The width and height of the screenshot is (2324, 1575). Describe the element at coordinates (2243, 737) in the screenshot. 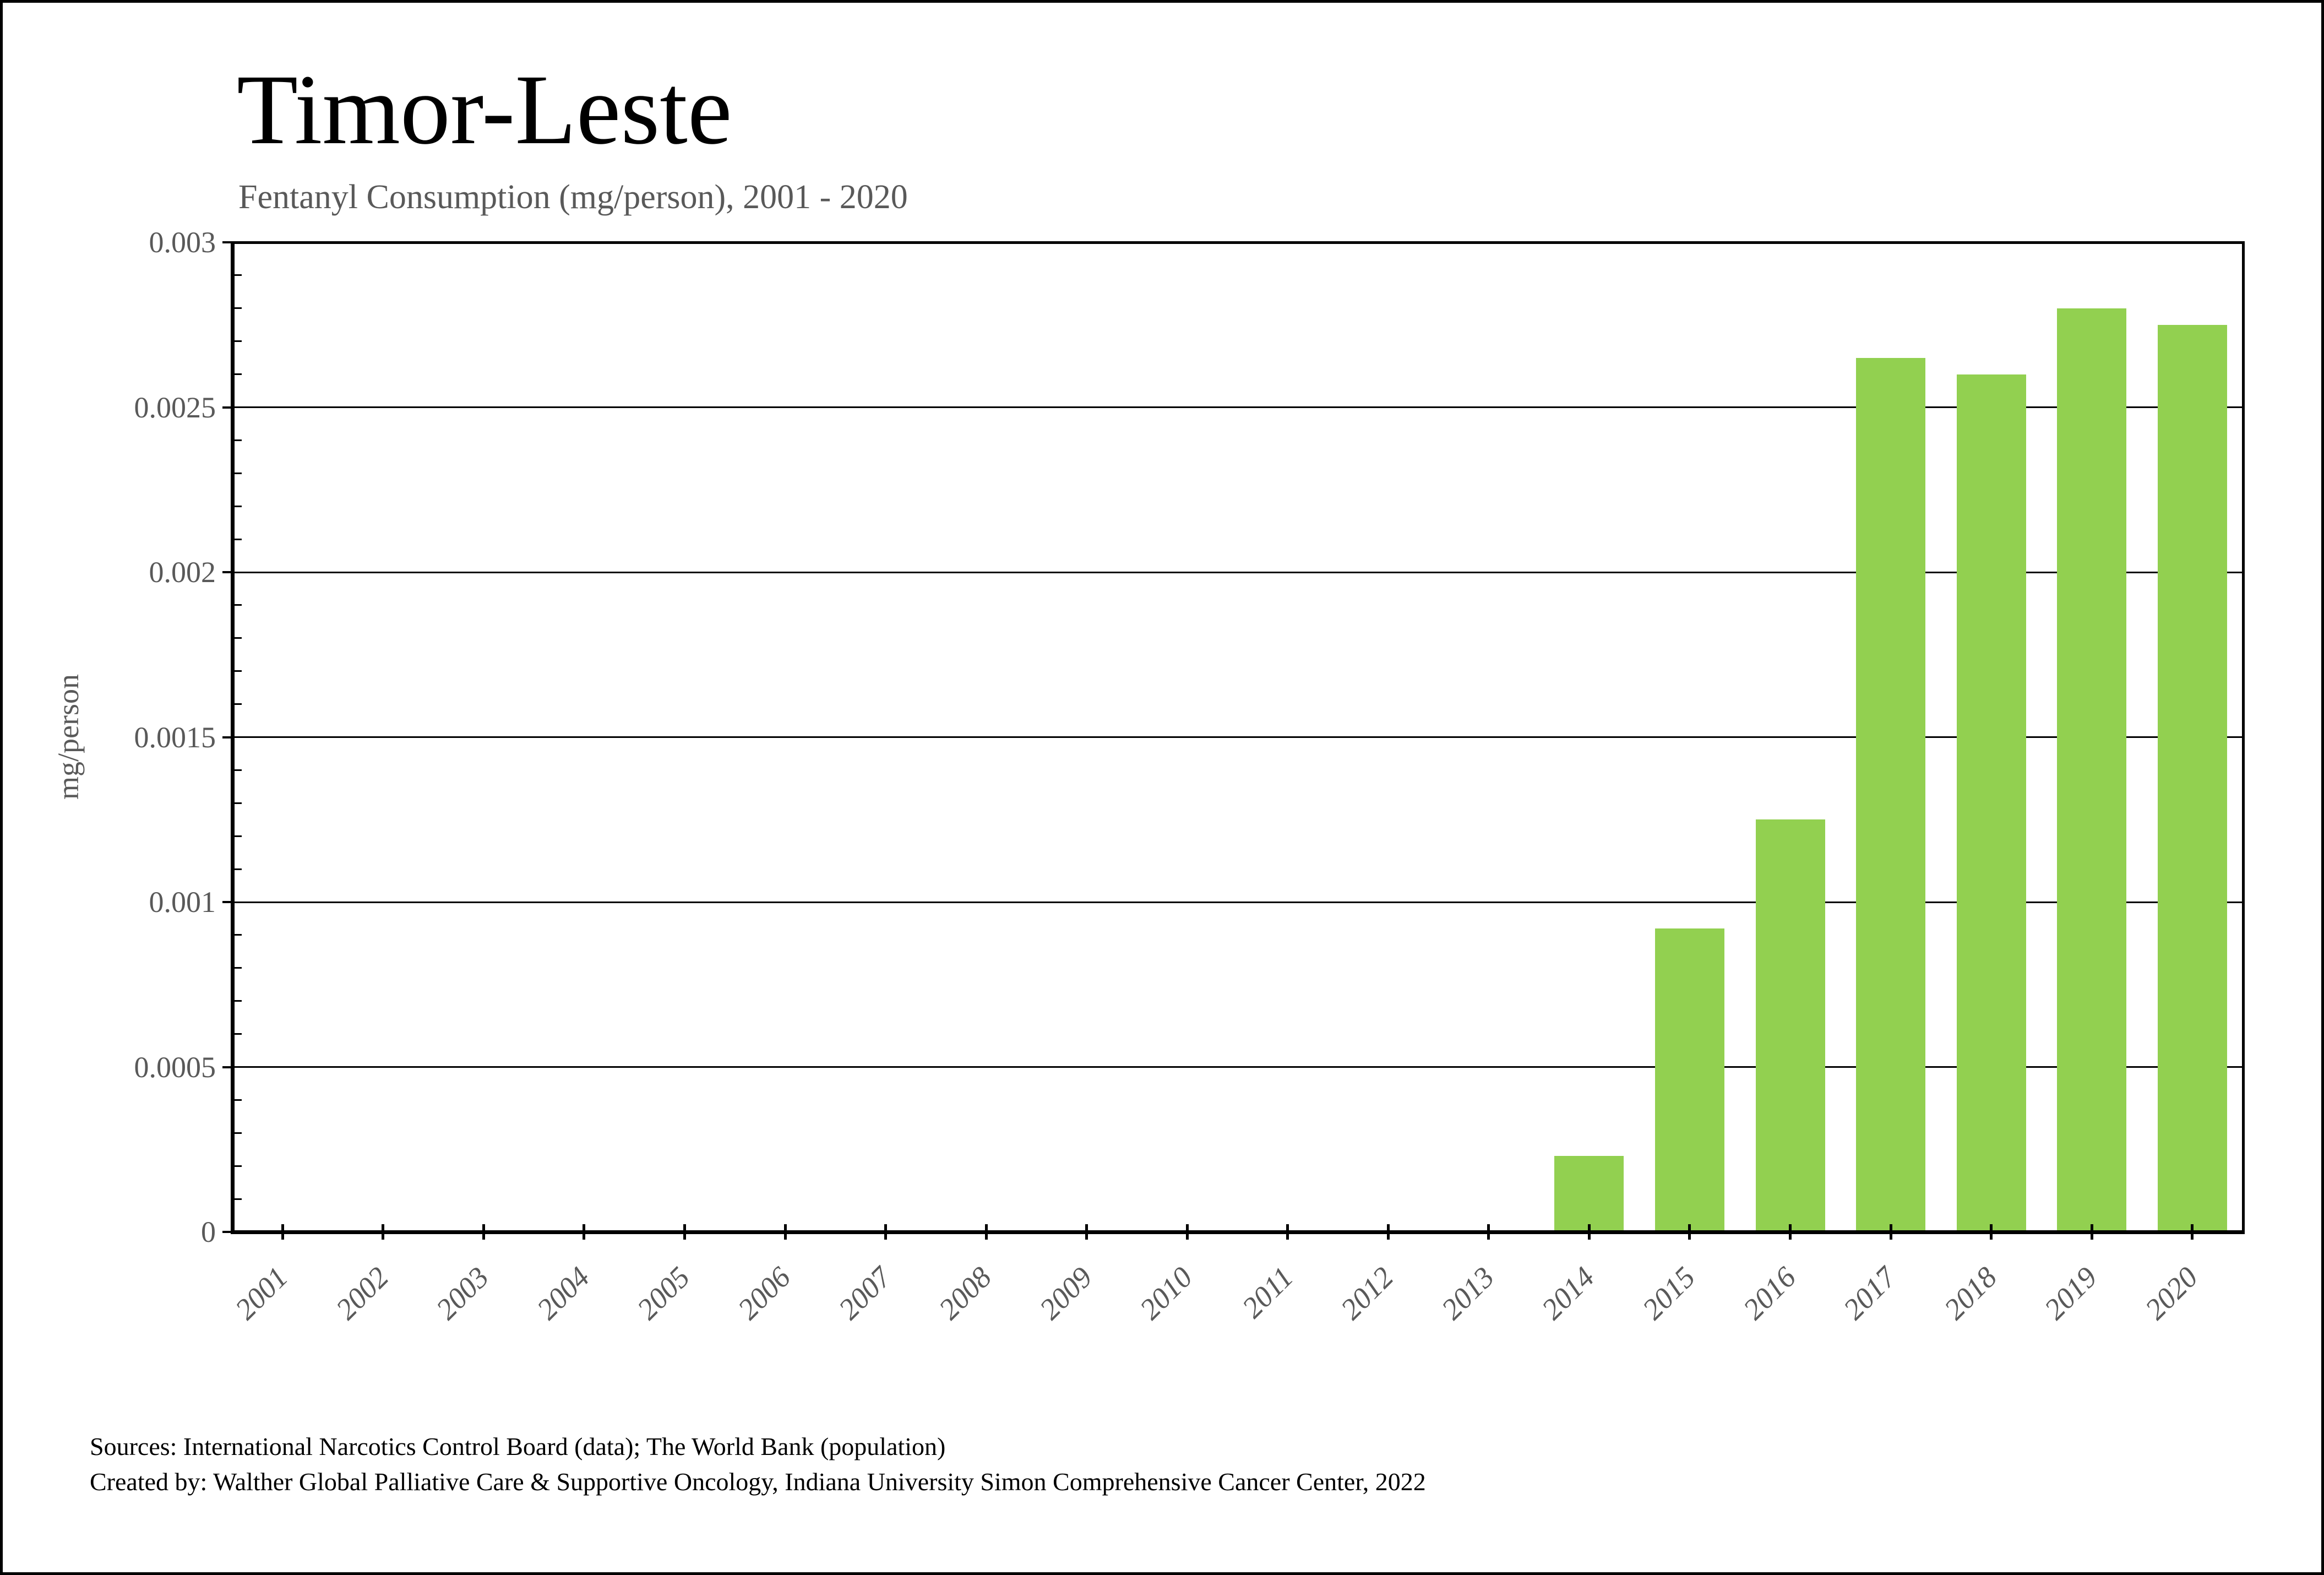

I see `plot-border-right` at that location.